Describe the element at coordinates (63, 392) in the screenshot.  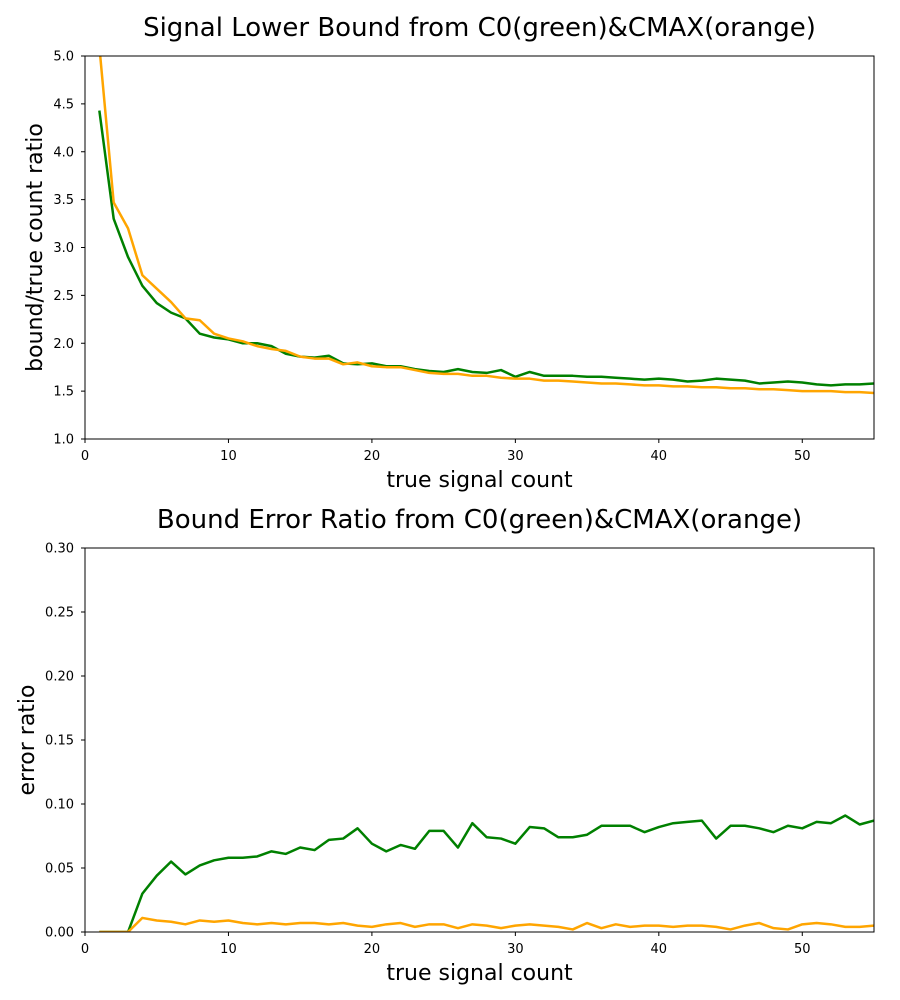
I see `y-tick-label: 1.5` at that location.